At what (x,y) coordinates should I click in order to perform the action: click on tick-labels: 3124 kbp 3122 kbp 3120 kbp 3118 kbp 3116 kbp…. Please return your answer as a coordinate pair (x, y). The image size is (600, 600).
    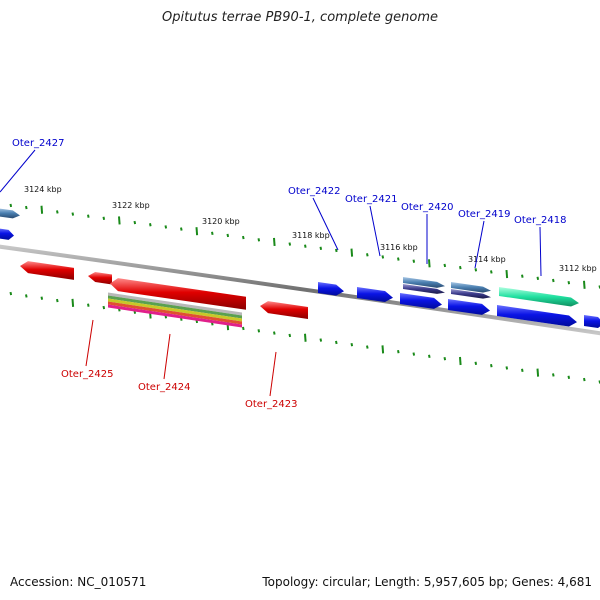
    Looking at the image, I should click on (310, 229).